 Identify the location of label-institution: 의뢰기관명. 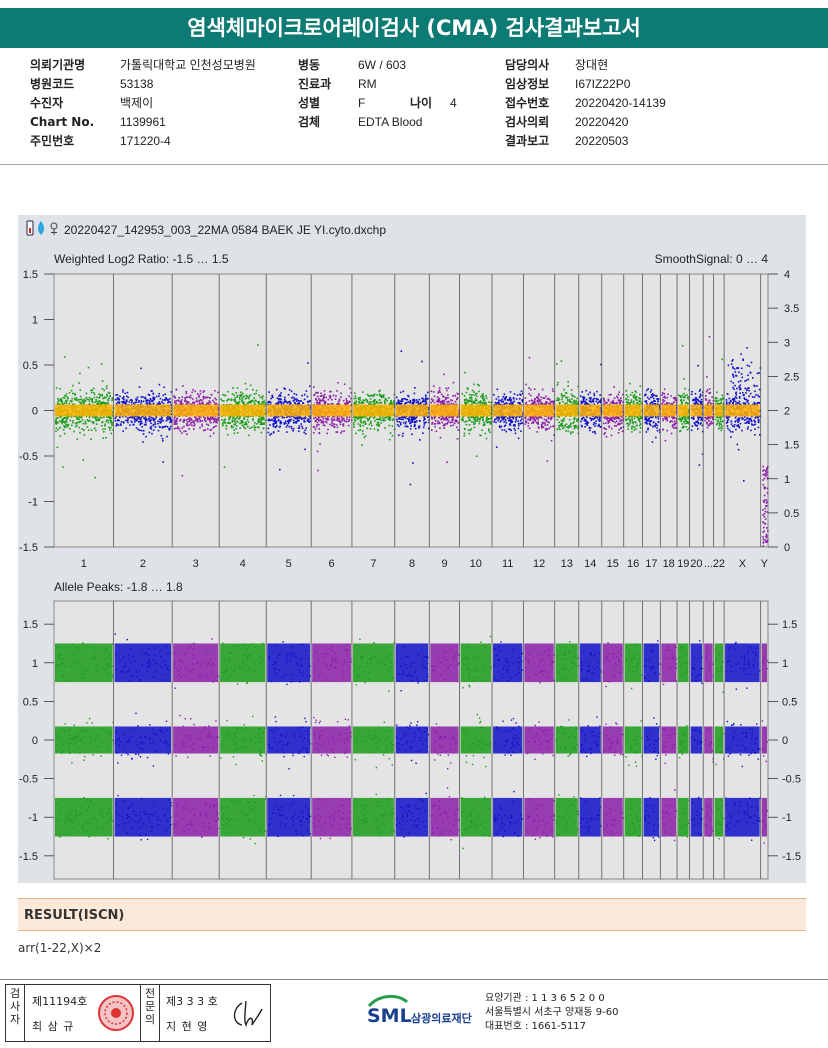
(58, 65).